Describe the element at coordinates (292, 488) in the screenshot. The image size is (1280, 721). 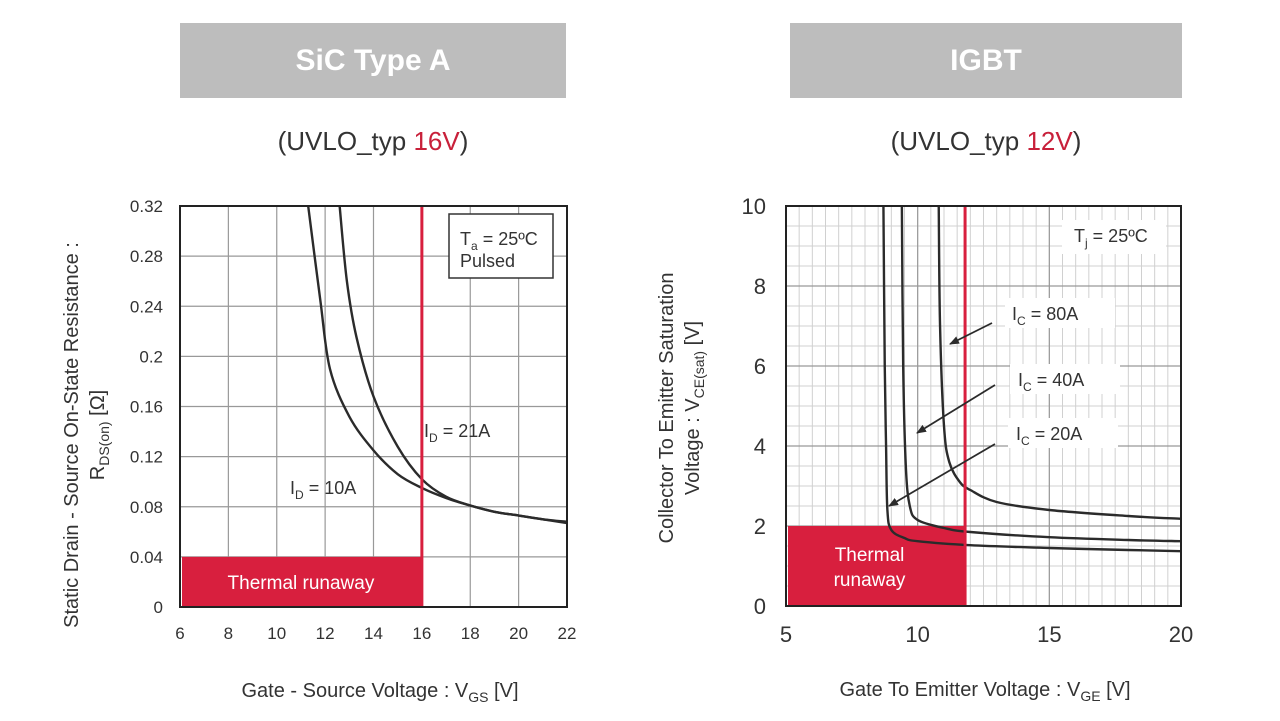
I see `sic-label-10a-main: I` at that location.